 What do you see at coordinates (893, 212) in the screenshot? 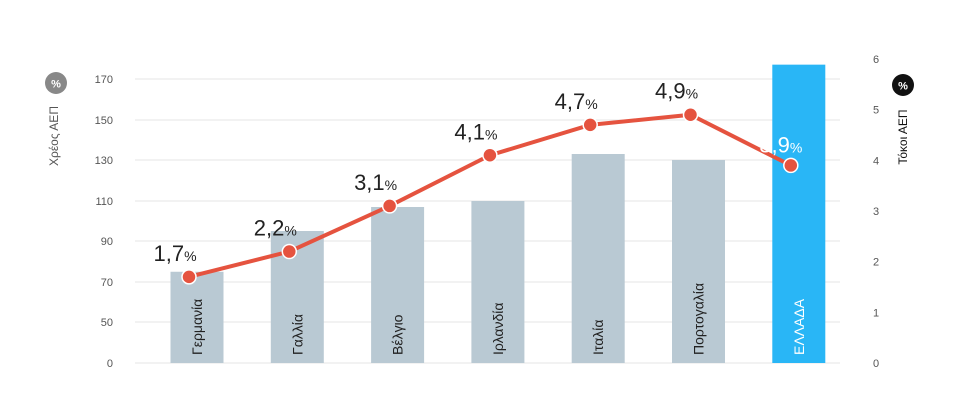
I see `right-axis: 0 1 2 3 4 5 6% Τόκοι ΑΕΠ` at bounding box center [893, 212].